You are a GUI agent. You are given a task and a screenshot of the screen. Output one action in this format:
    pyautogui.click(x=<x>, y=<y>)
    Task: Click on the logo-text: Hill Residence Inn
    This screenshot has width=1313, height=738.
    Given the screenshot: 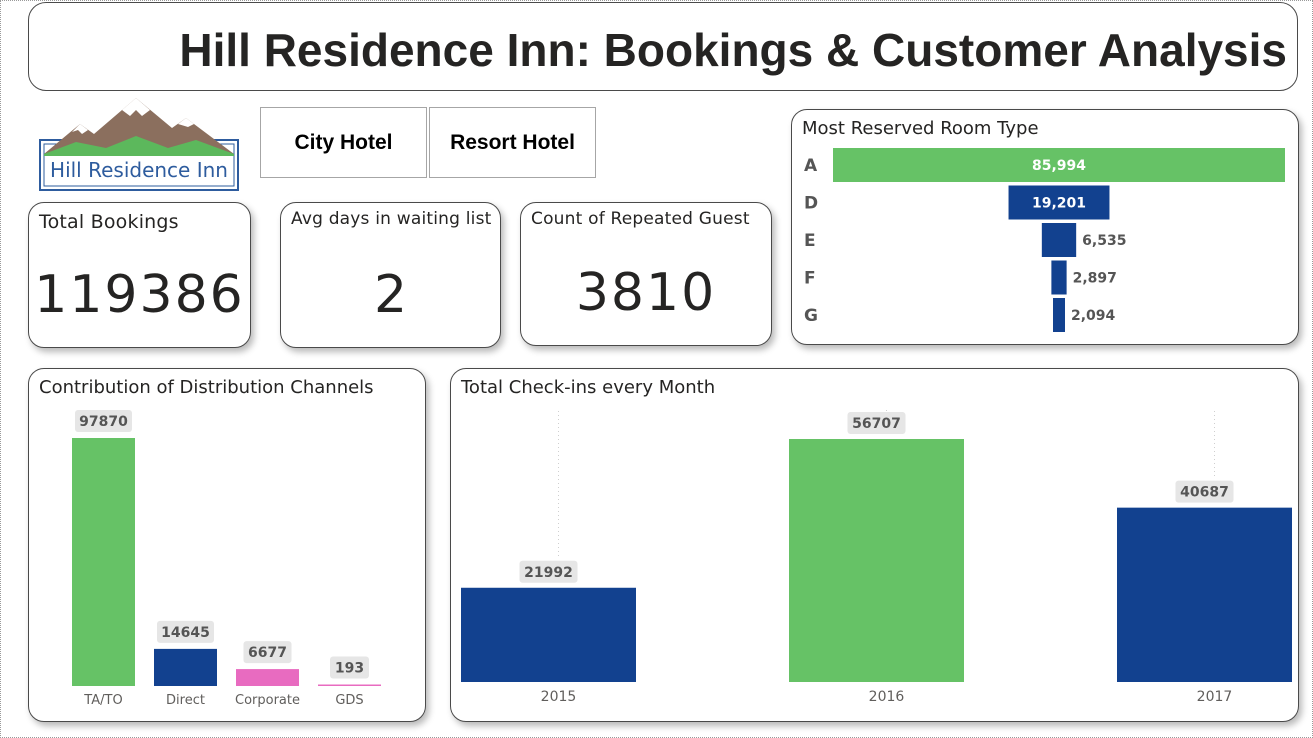 What is the action you would take?
    pyautogui.click(x=139, y=170)
    